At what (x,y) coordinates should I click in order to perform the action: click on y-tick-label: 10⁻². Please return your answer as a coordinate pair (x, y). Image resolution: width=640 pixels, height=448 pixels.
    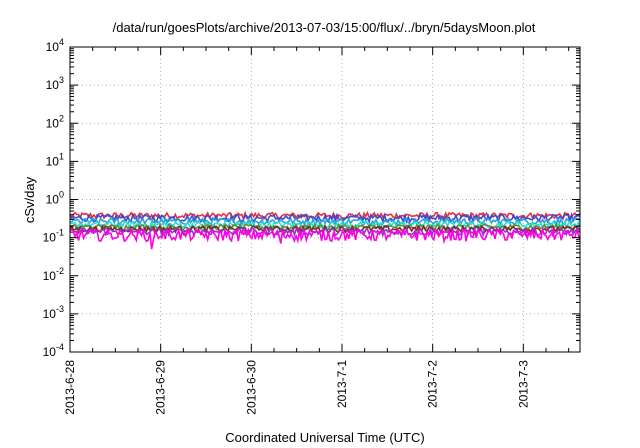
    Looking at the image, I should click on (53, 274).